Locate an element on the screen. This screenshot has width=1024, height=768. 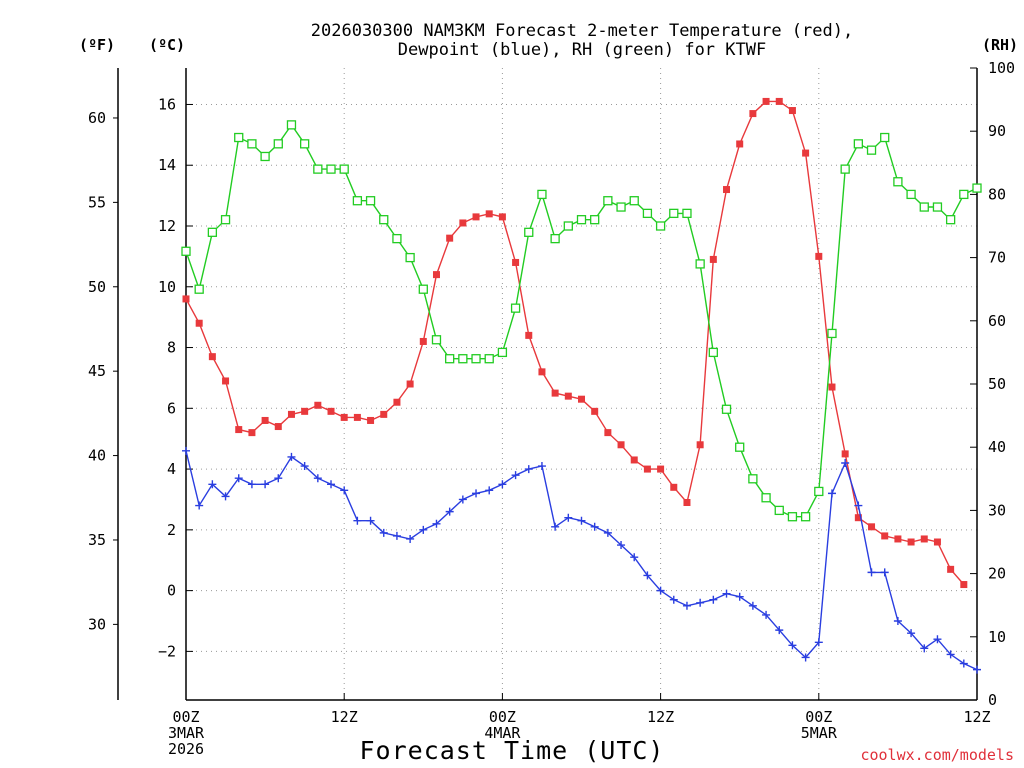
fahrenheit-tick-label: 30 is located at coordinates (97, 624).